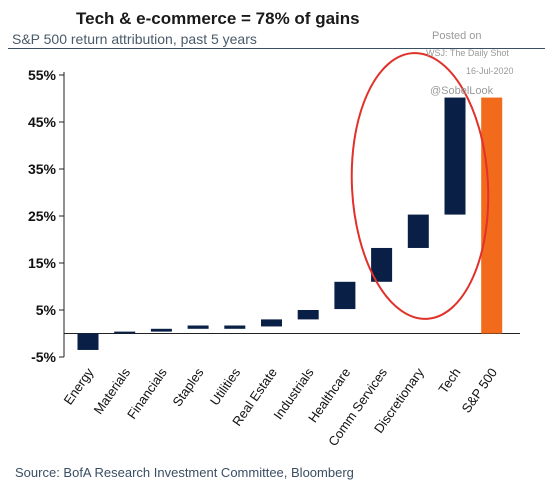  Describe the element at coordinates (235, 327) in the screenshot. I see `bar-utilities` at that location.